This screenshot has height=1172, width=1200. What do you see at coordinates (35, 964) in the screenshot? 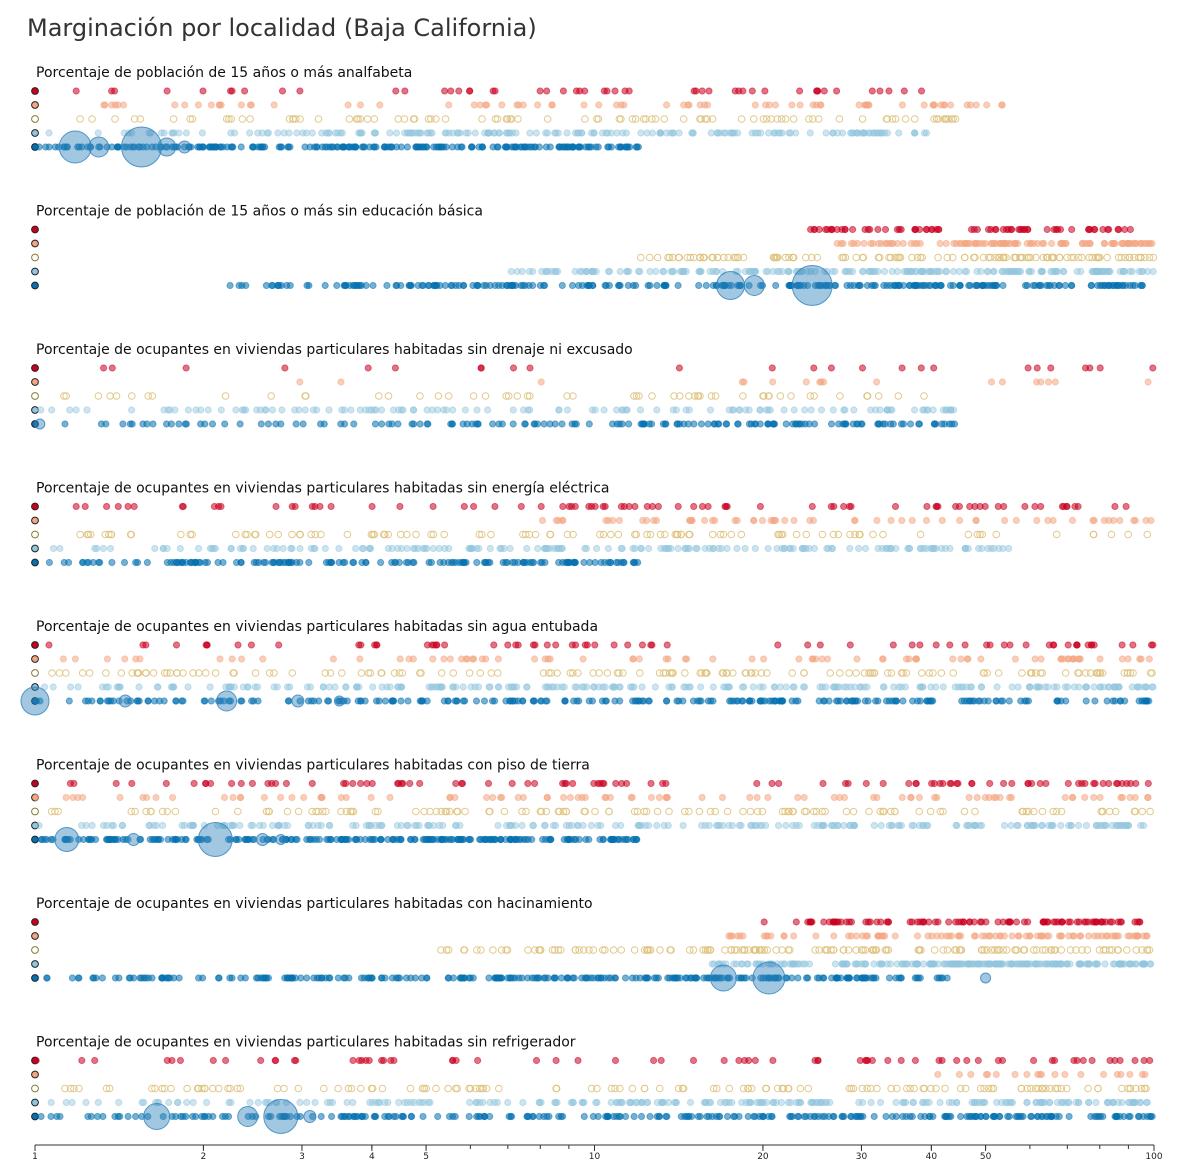
I see `legend-marker-bajo` at bounding box center [35, 964].